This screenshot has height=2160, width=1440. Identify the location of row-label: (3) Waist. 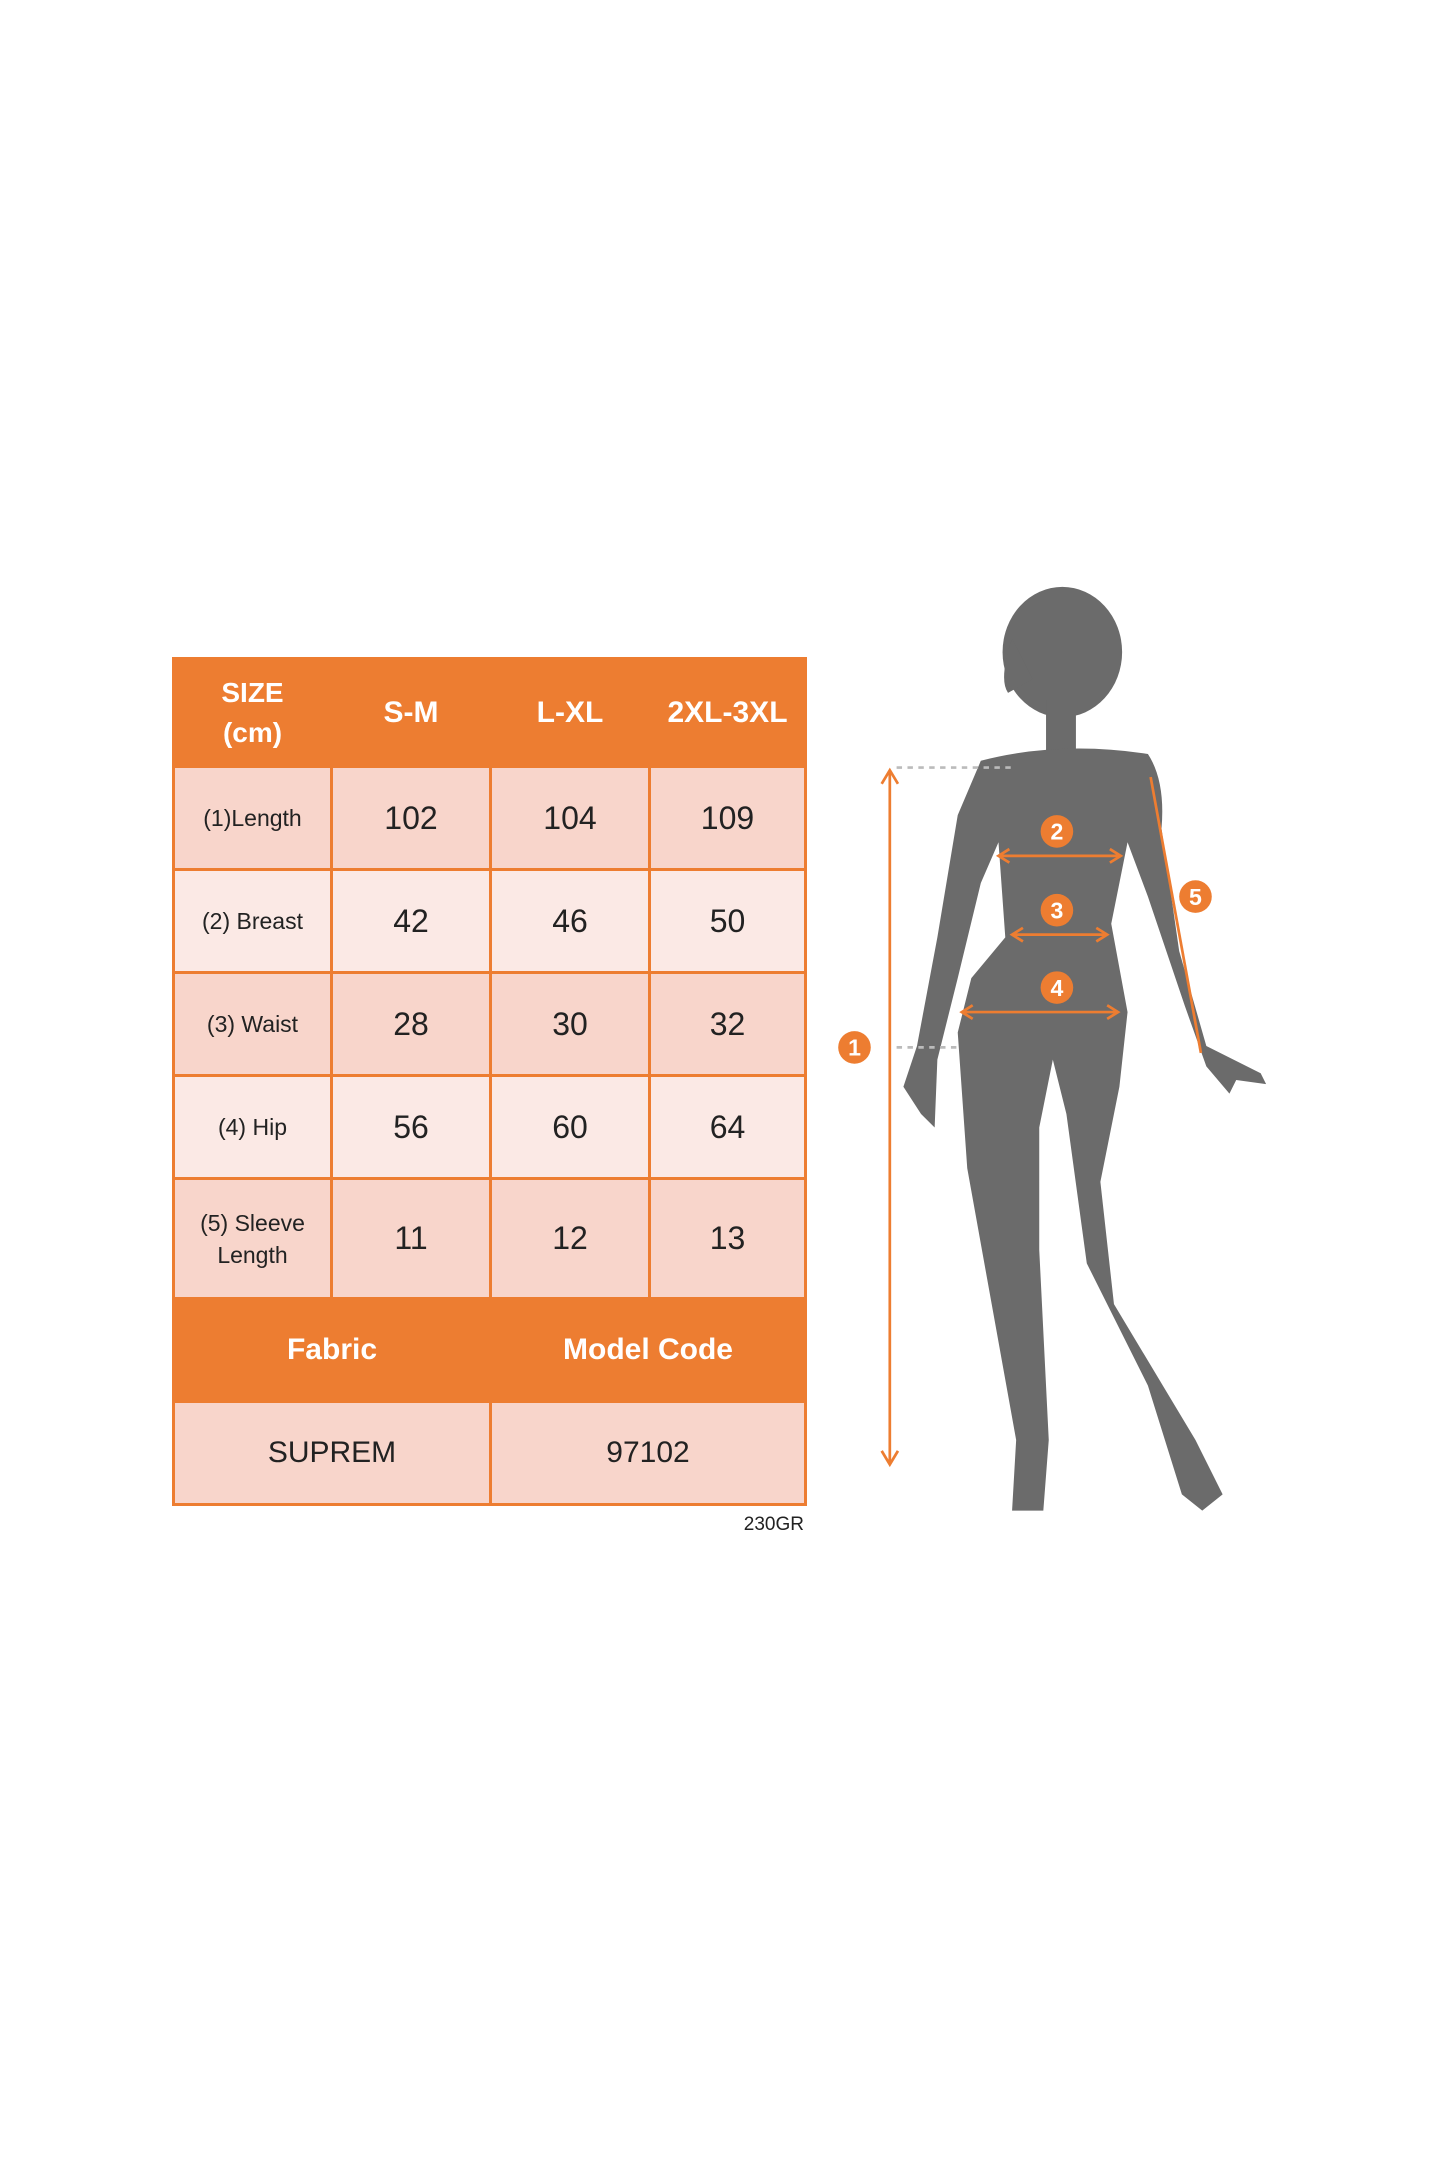
(252, 1024).